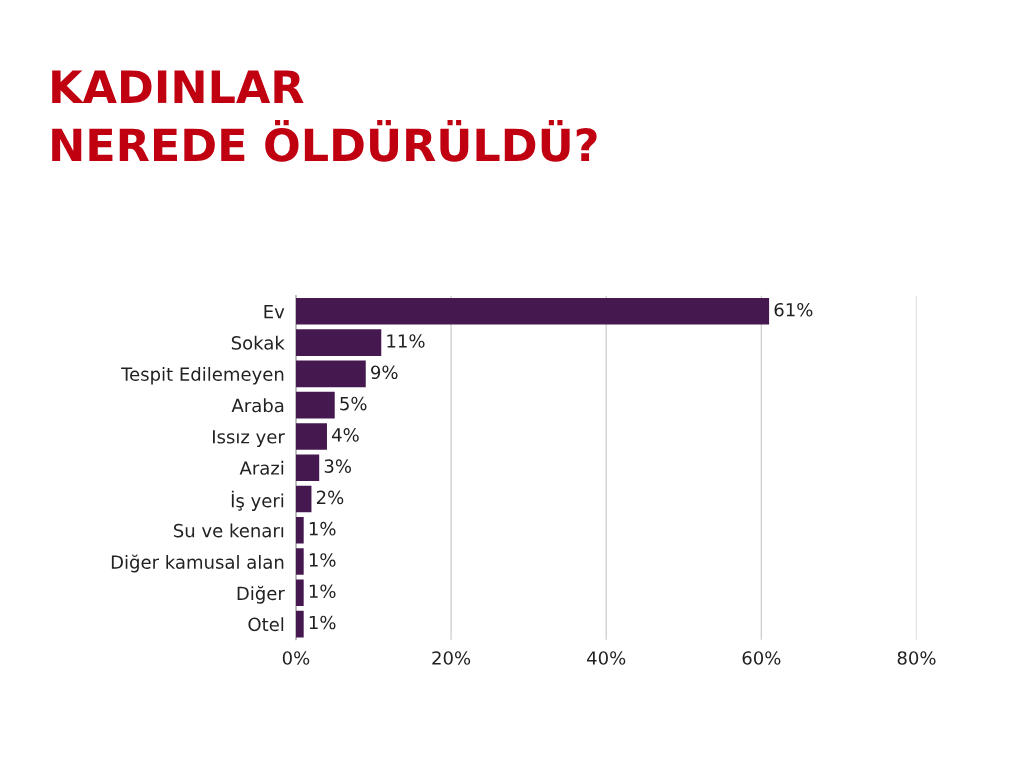 This screenshot has height=768, width=1024. What do you see at coordinates (266, 624) in the screenshot?
I see `y-tick-label: Otel` at bounding box center [266, 624].